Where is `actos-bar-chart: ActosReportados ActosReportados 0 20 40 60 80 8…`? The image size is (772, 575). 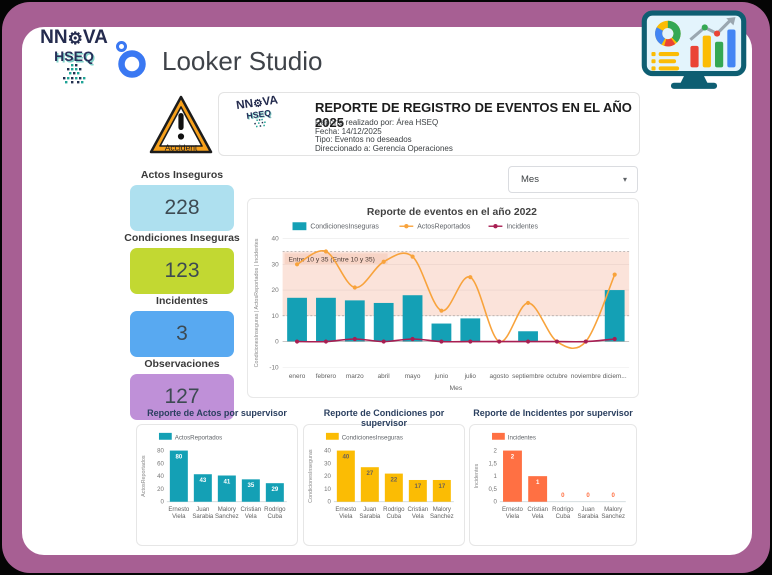 actos-bar-chart: ActosReportados ActosReportados 0 20 40 60 80 8… is located at coordinates (217, 485).